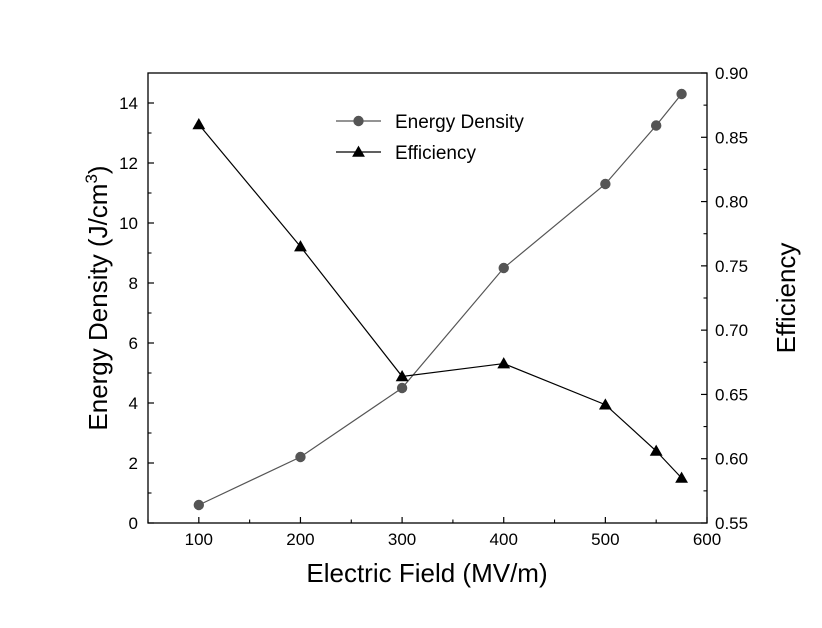 The width and height of the screenshot is (822, 628). What do you see at coordinates (133, 283) in the screenshot?
I see `y-left-tick-label: 8` at bounding box center [133, 283].